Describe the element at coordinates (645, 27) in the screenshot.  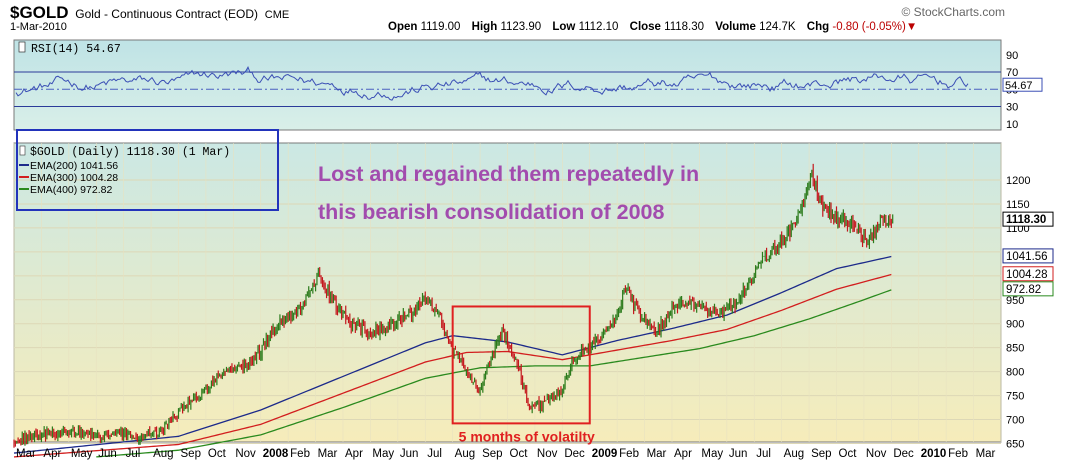
I see `close-label: Close` at that location.